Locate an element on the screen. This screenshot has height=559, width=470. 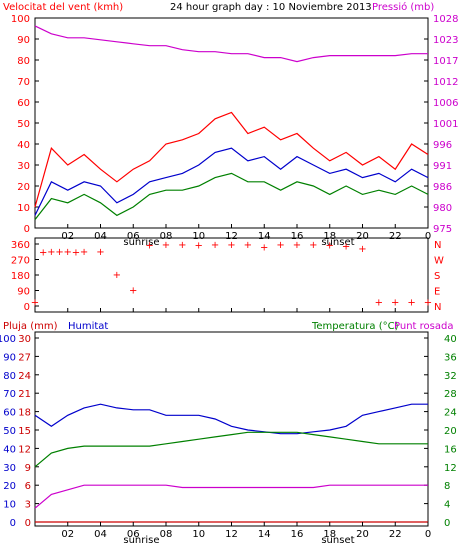
wind-y-label: 0 is located at coordinates (27, 229).